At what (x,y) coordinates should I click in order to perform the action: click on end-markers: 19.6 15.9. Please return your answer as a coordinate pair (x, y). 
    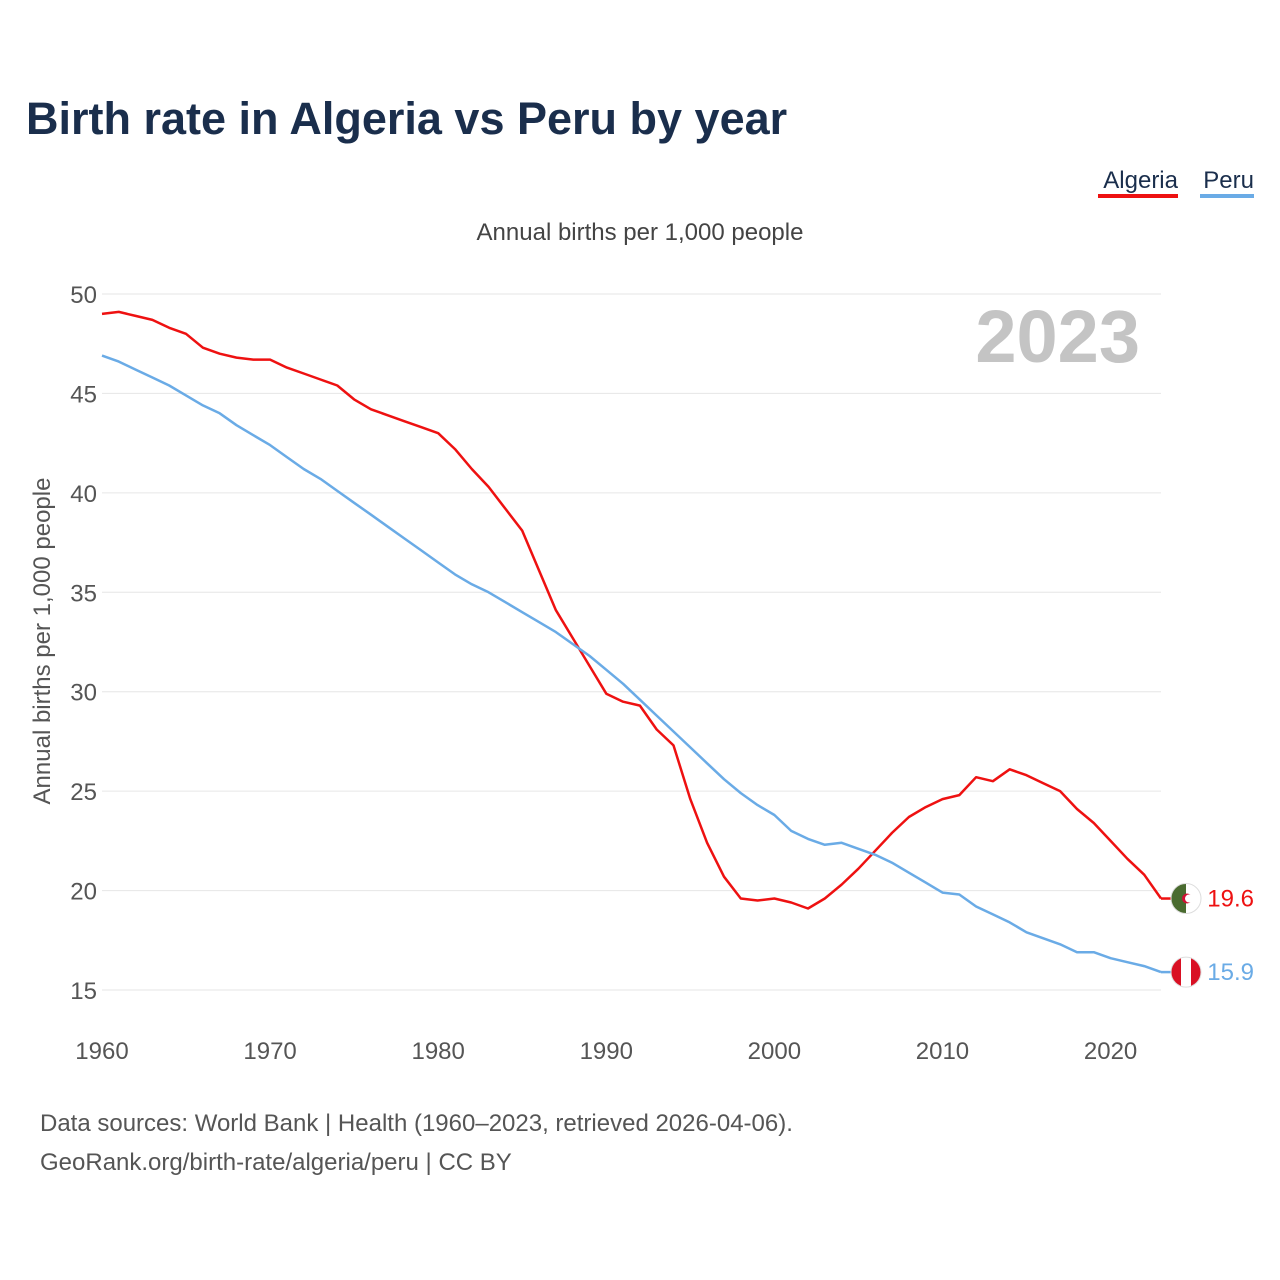
    Looking at the image, I should click on (1207, 935).